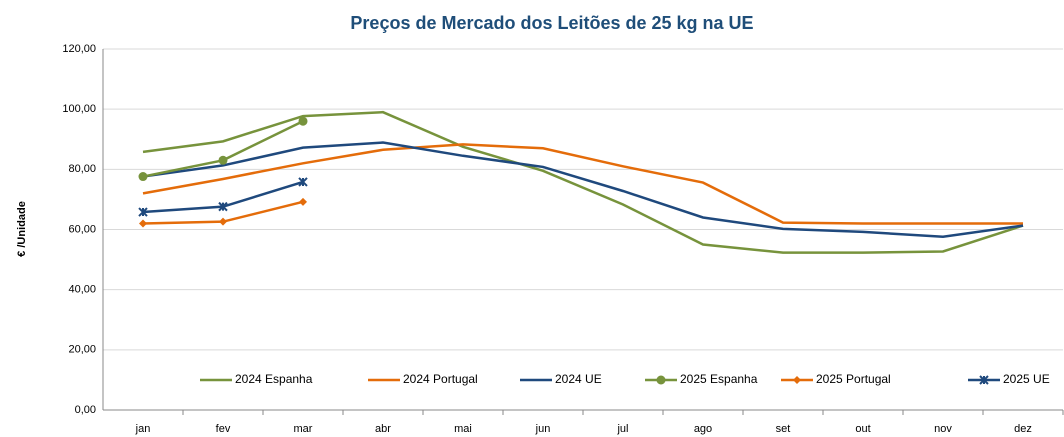 This screenshot has width=1064, height=437. I want to click on x-tick-label: fev, so click(223, 429).